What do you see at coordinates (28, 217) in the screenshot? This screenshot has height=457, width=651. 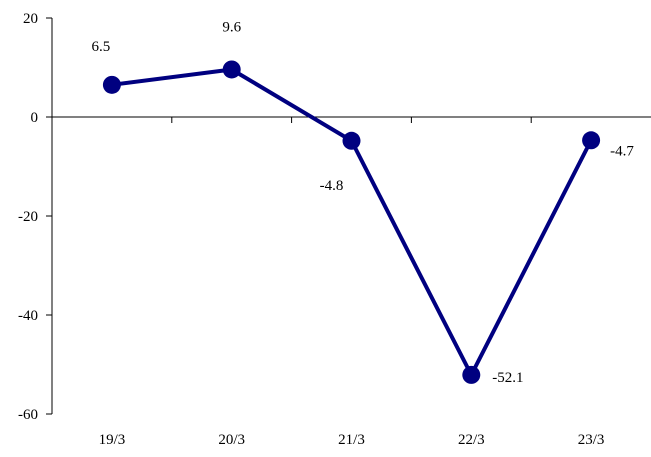 I see `y-tick-label: -20` at bounding box center [28, 217].